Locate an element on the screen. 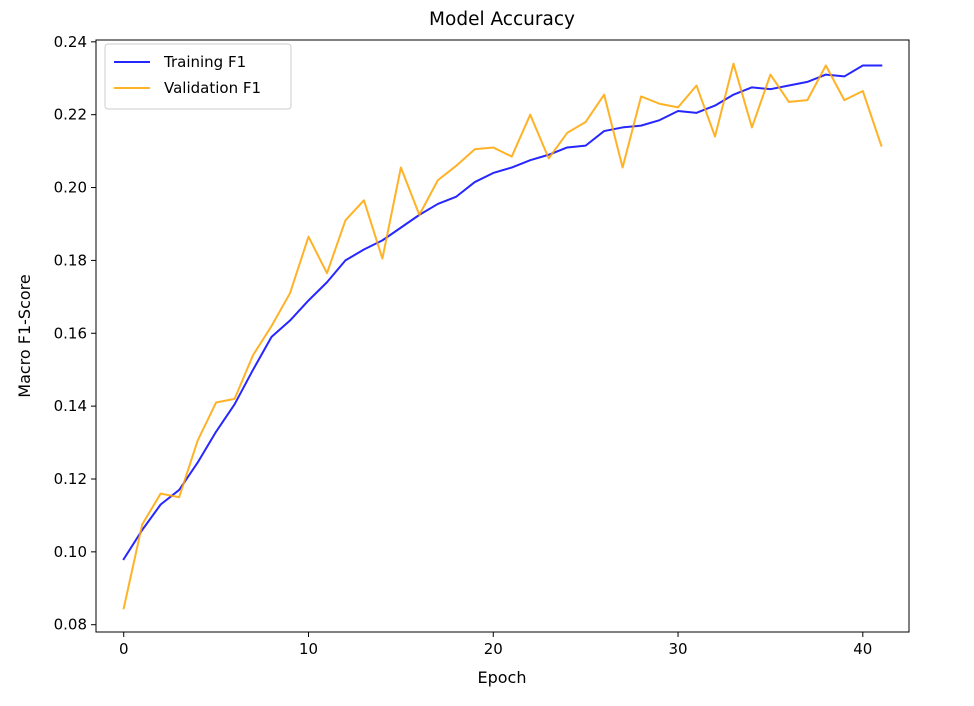  y-tick-label: 0.08 is located at coordinates (70, 625).